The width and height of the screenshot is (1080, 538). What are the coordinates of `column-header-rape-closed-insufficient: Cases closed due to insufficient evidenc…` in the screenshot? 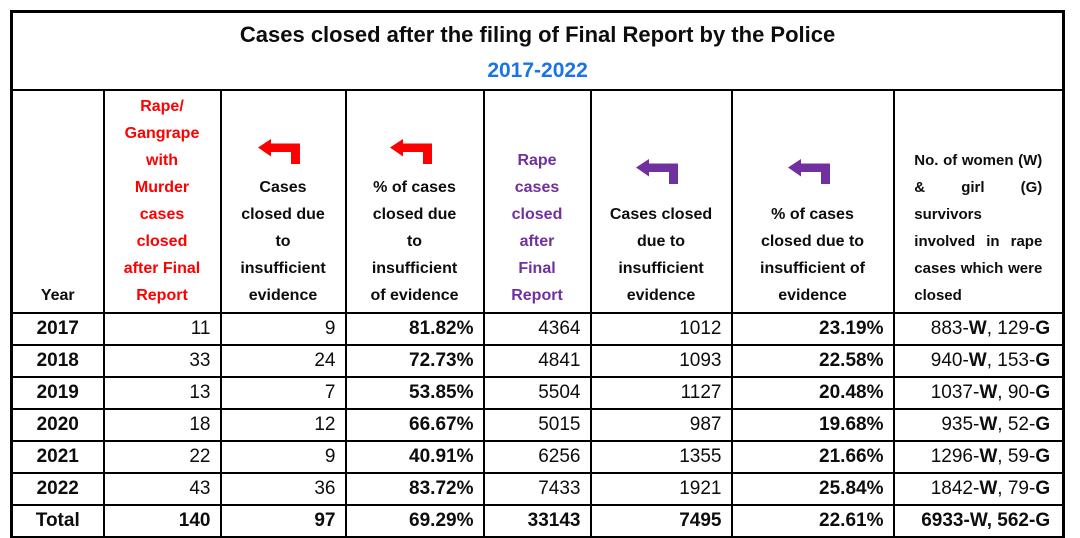 It's located at (661, 201).